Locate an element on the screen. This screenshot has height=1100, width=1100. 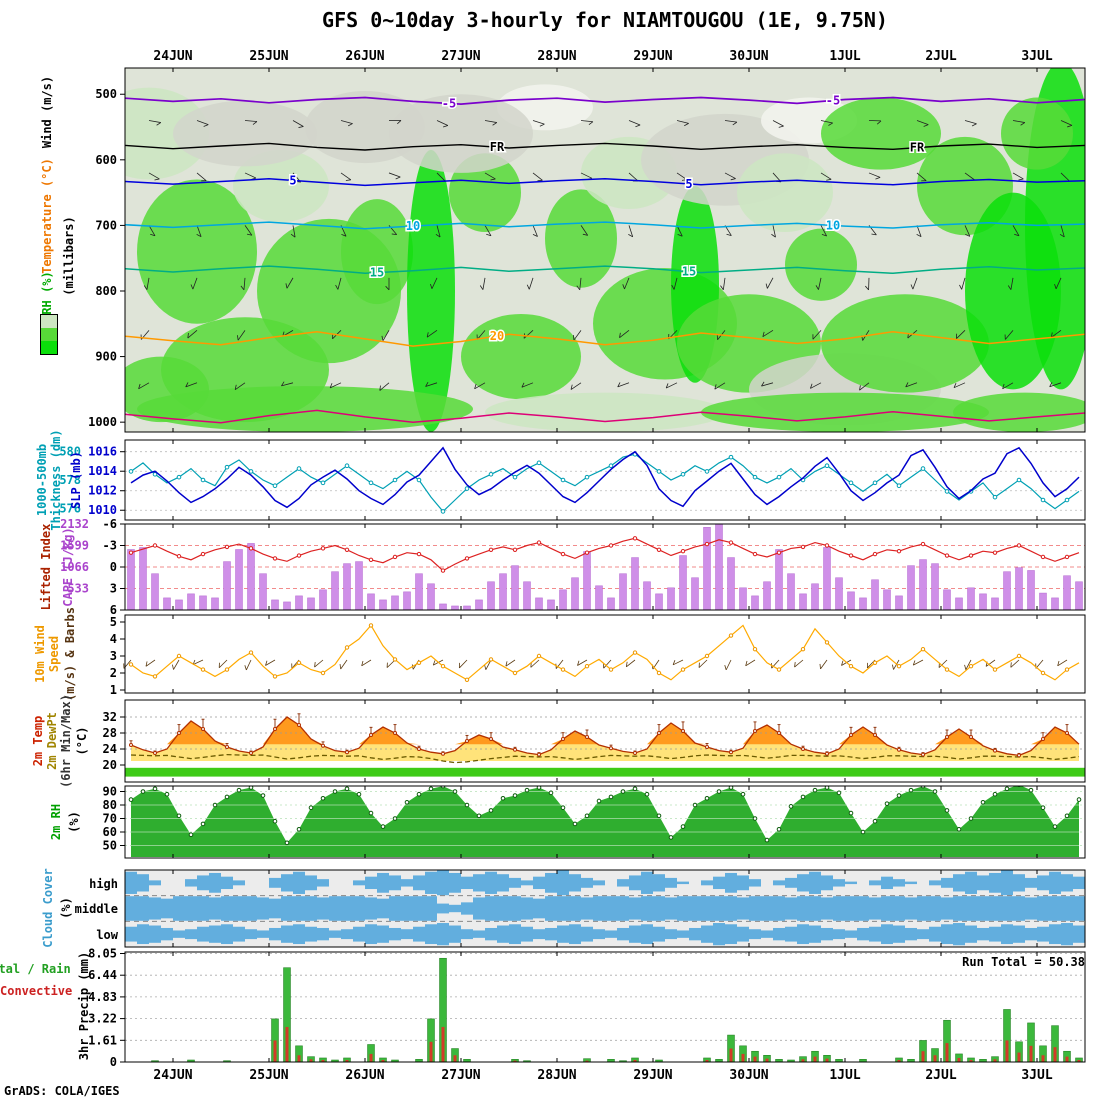
svg-text: 8.05 is located at coordinates (102, 954).